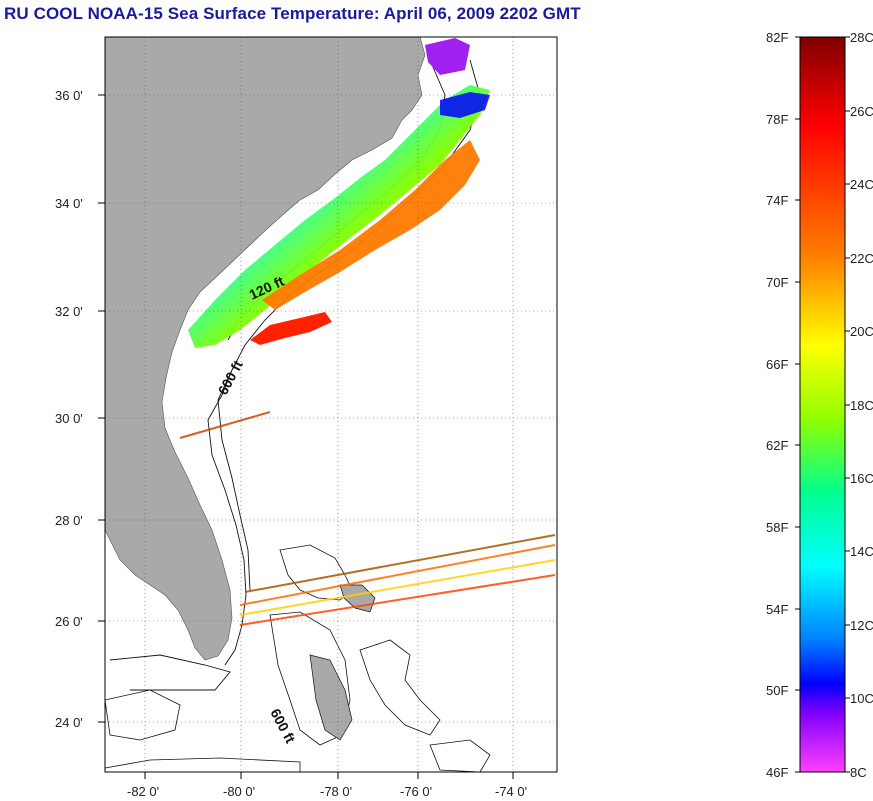 This screenshot has width=873, height=801. I want to click on sst-gulf-stream-warm, so click(371, 225).